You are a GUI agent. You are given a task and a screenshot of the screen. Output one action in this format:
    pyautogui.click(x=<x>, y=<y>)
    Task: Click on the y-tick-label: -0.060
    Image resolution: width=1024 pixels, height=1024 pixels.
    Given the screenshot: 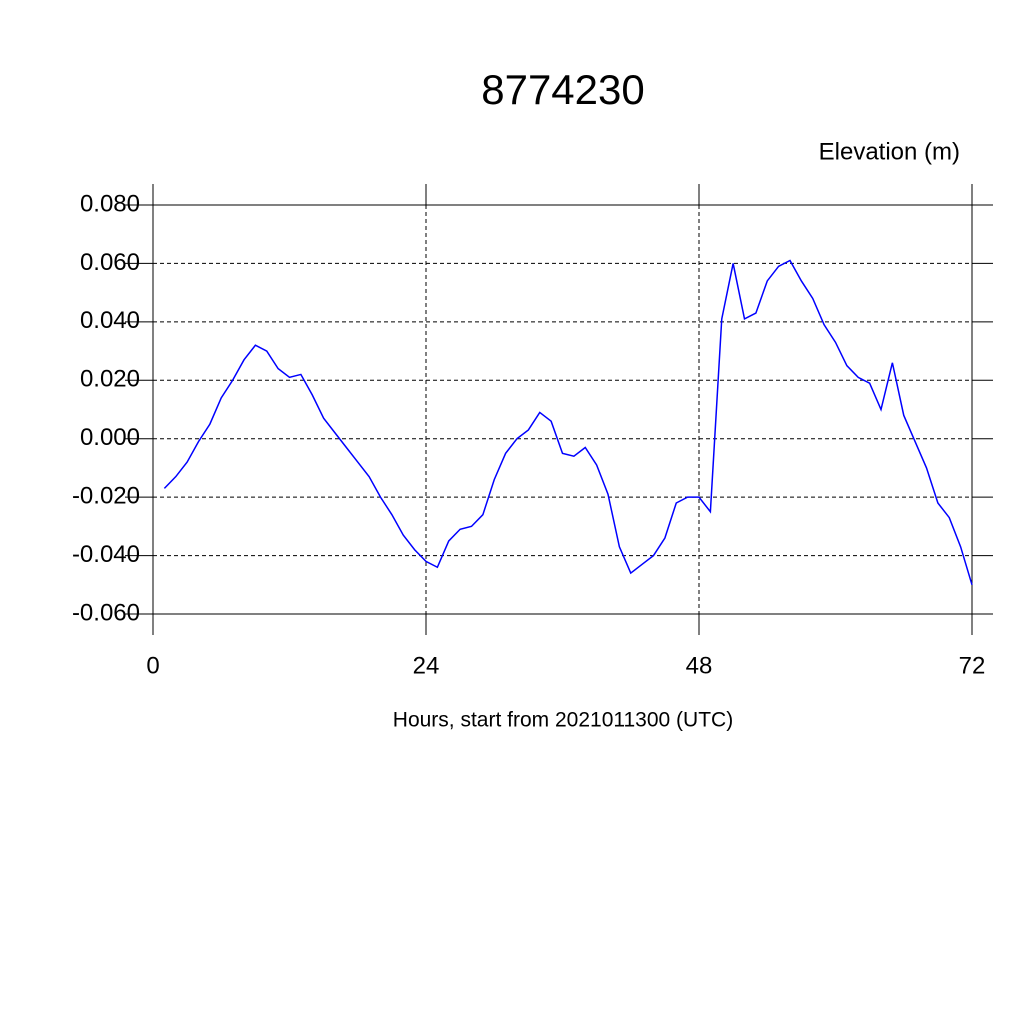 What is the action you would take?
    pyautogui.click(x=106, y=612)
    